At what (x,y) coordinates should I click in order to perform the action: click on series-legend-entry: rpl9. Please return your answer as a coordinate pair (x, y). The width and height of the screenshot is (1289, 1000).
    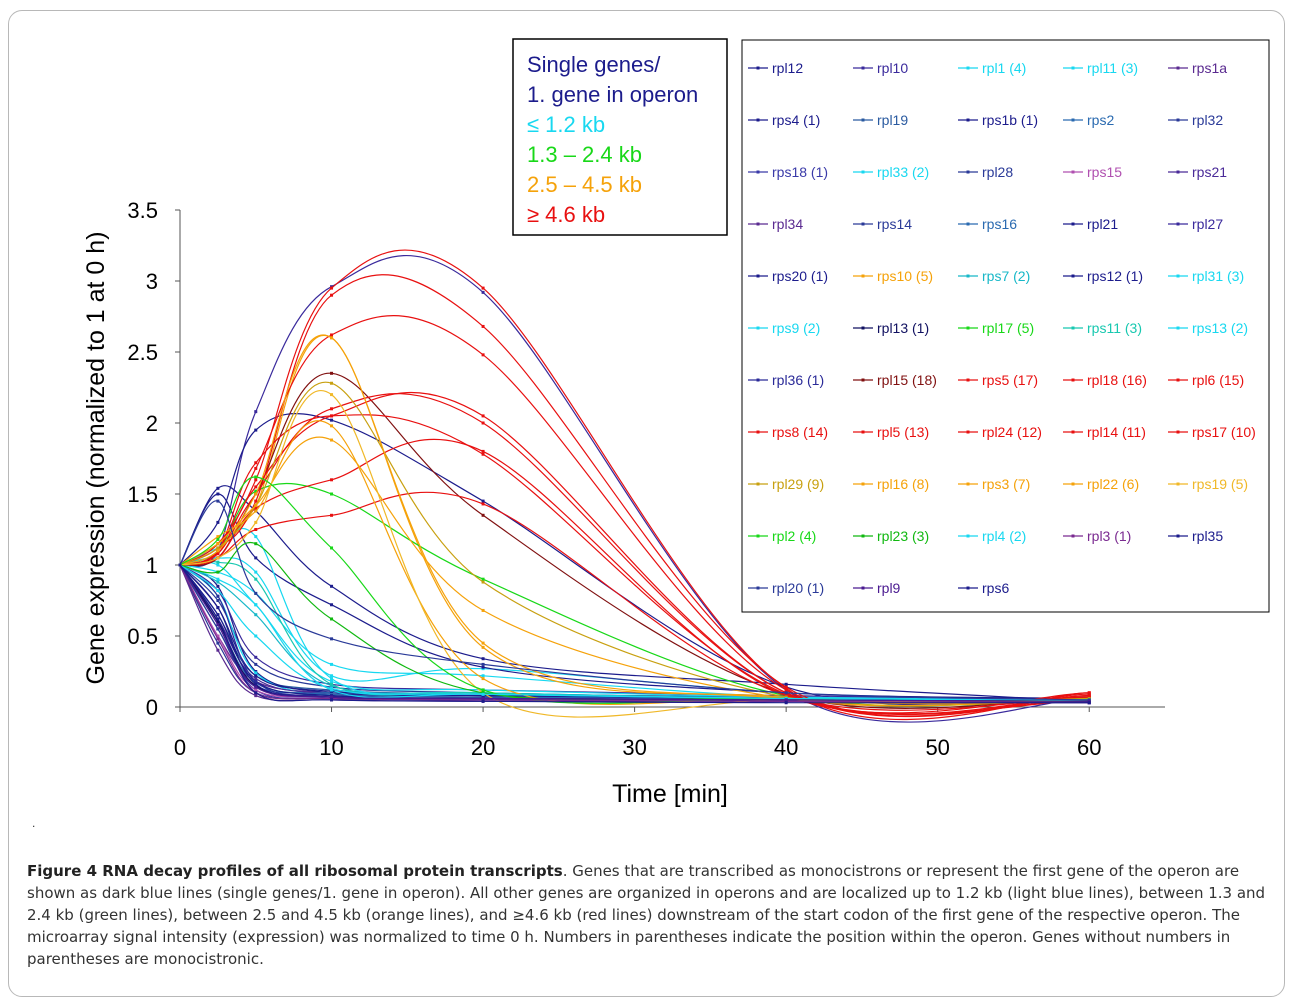
    Looking at the image, I should click on (877, 588).